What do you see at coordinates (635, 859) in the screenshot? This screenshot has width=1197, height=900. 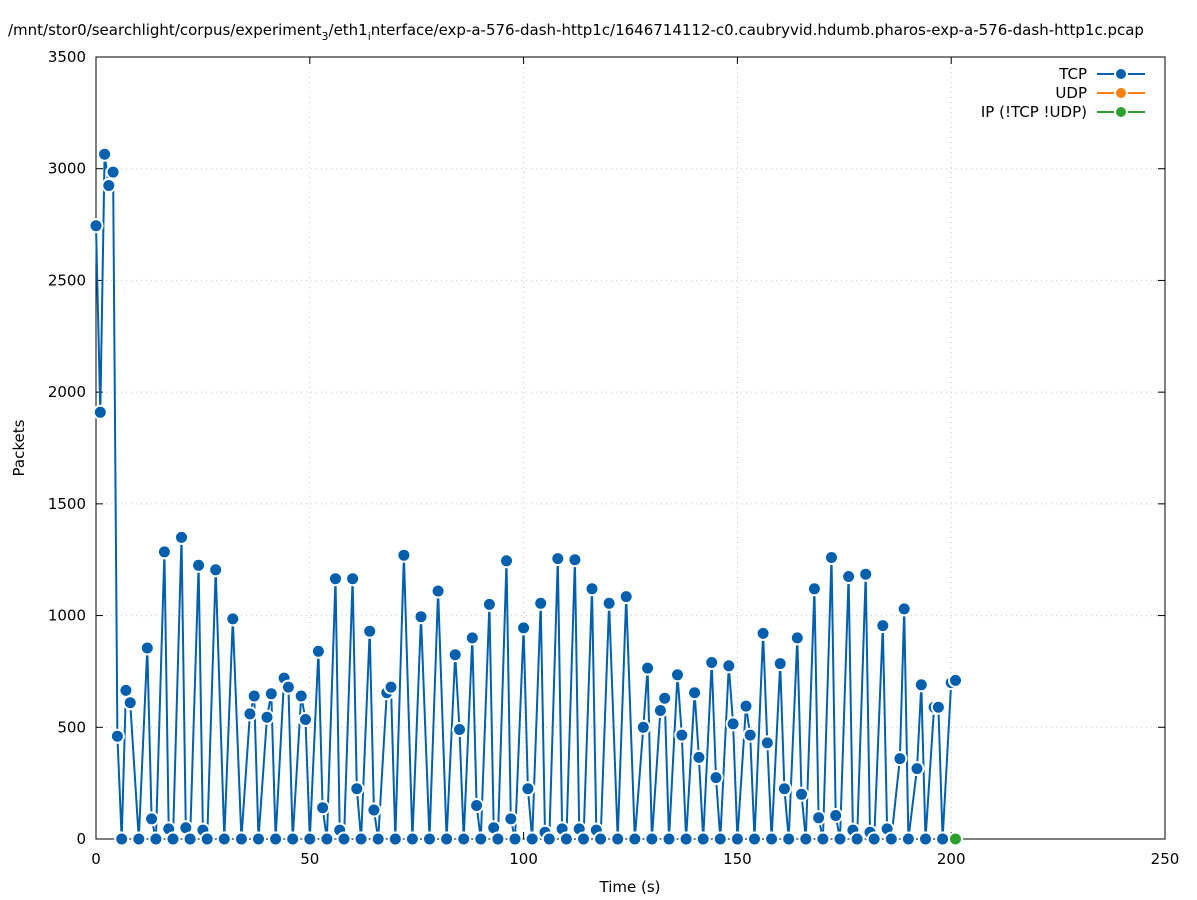 I see `x-tick-labels: 0 50 100 150 200 250` at bounding box center [635, 859].